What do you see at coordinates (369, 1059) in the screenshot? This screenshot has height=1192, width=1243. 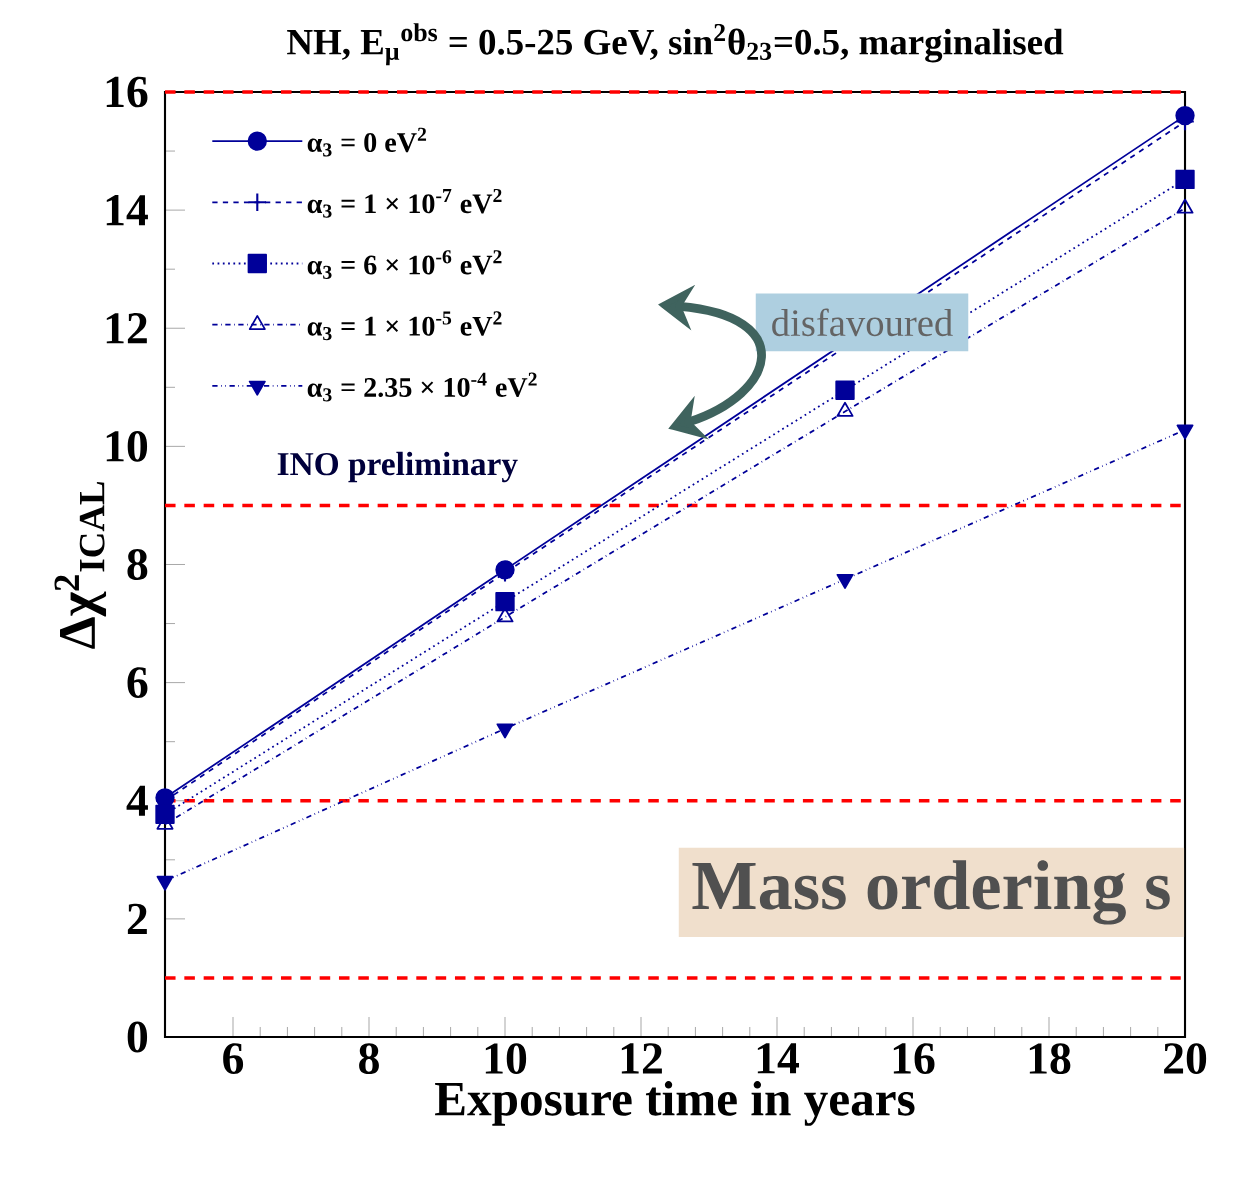 I see `x-tick-label: 8` at bounding box center [369, 1059].